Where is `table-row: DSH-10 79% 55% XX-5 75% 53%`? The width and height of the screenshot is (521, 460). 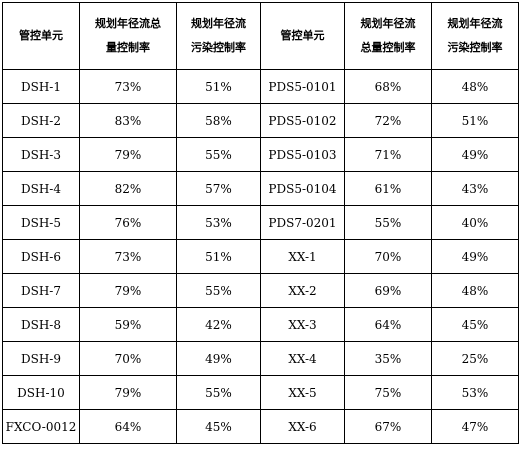
table-row: DSH-10 79% 55% XX-5 75% 53% is located at coordinates (260, 392).